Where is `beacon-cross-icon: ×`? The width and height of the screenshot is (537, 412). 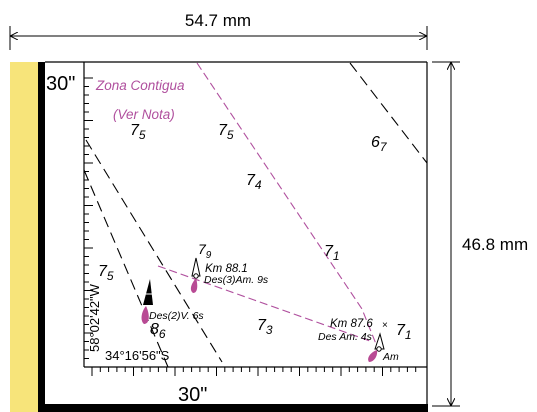
beacon-cross-icon: × is located at coordinates (385, 325).